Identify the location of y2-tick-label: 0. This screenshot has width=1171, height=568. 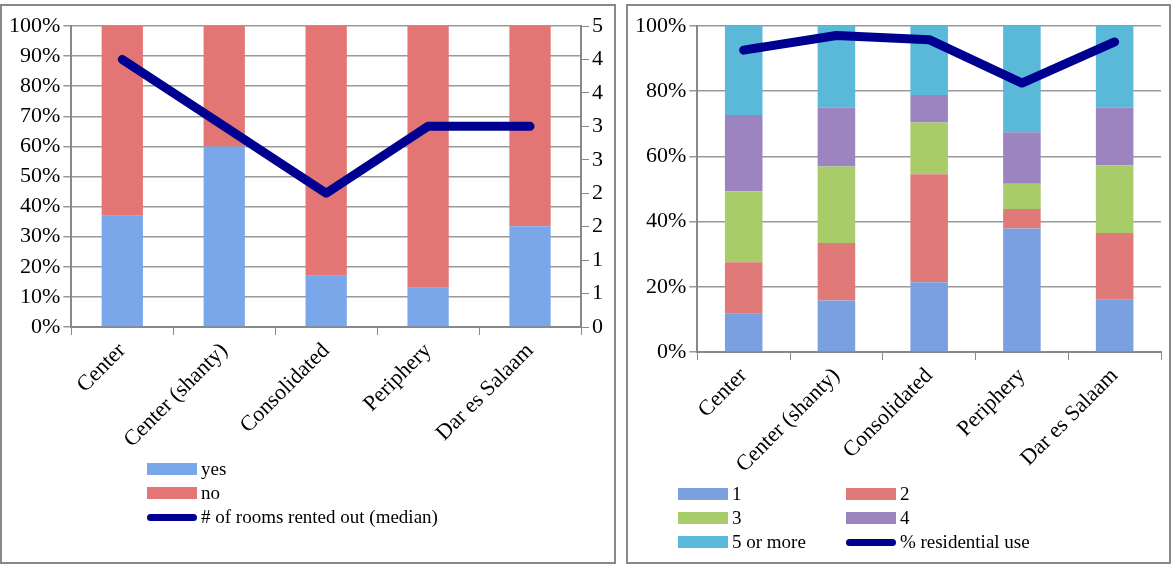
(597, 325).